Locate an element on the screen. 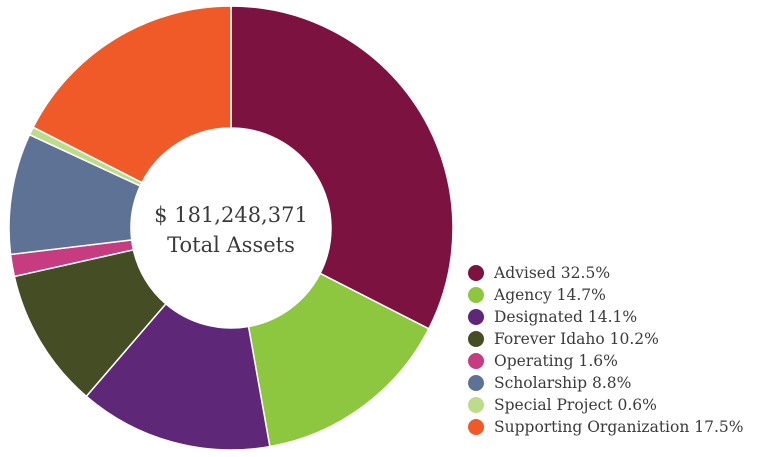  legend-item-agency: Agency 14.7% is located at coordinates (623, 295).